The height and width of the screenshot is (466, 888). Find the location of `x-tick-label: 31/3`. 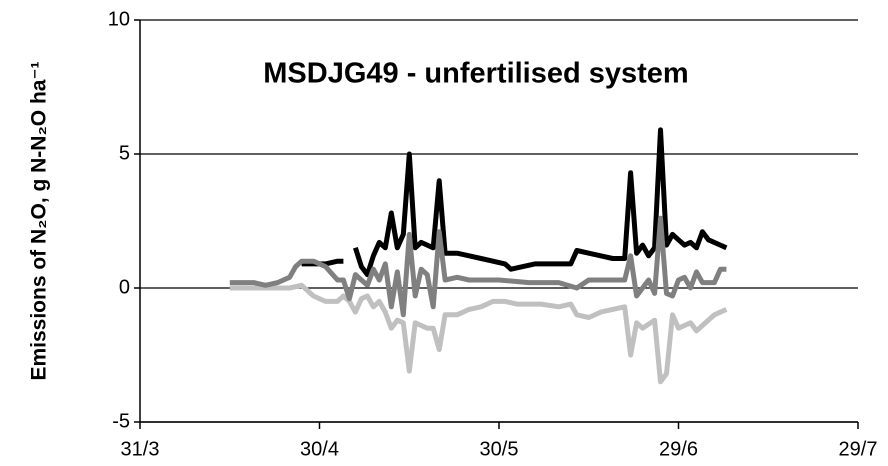

x-tick-label: 31/3 is located at coordinates (140, 449).